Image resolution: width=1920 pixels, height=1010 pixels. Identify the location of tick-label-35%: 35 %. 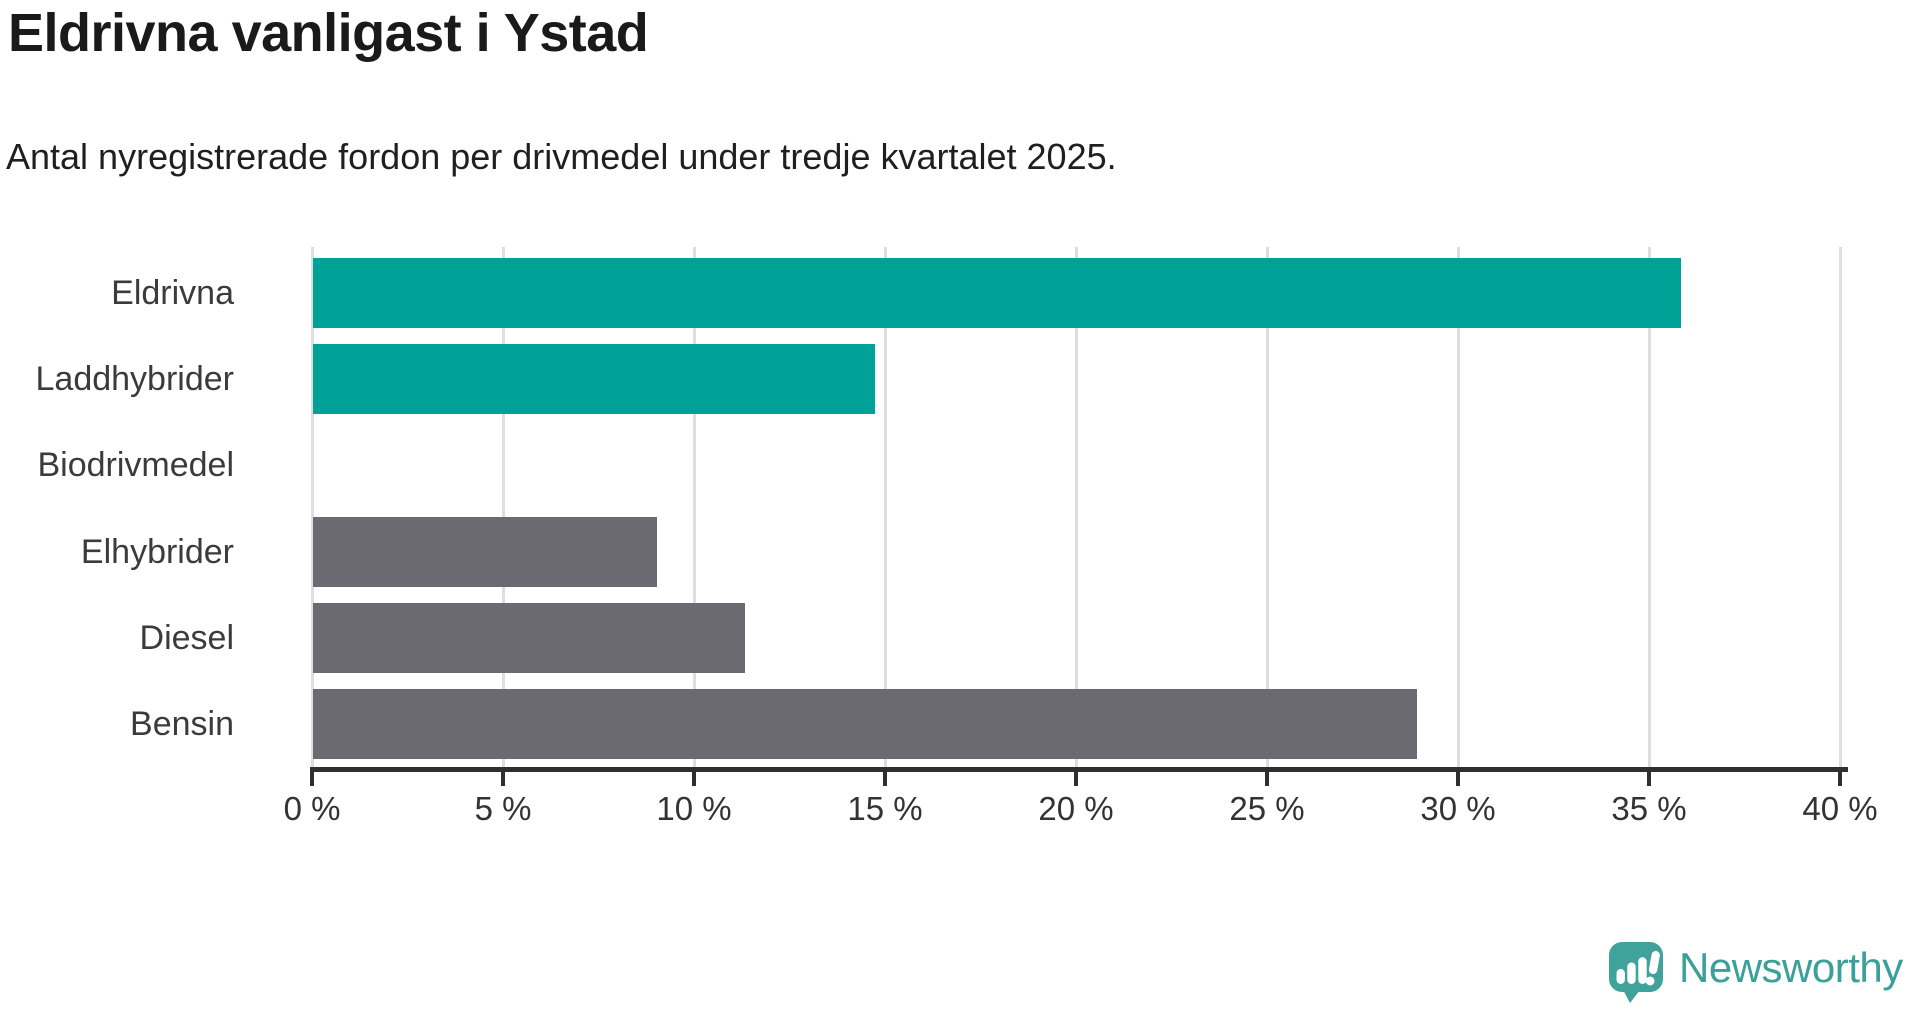
(1649, 808).